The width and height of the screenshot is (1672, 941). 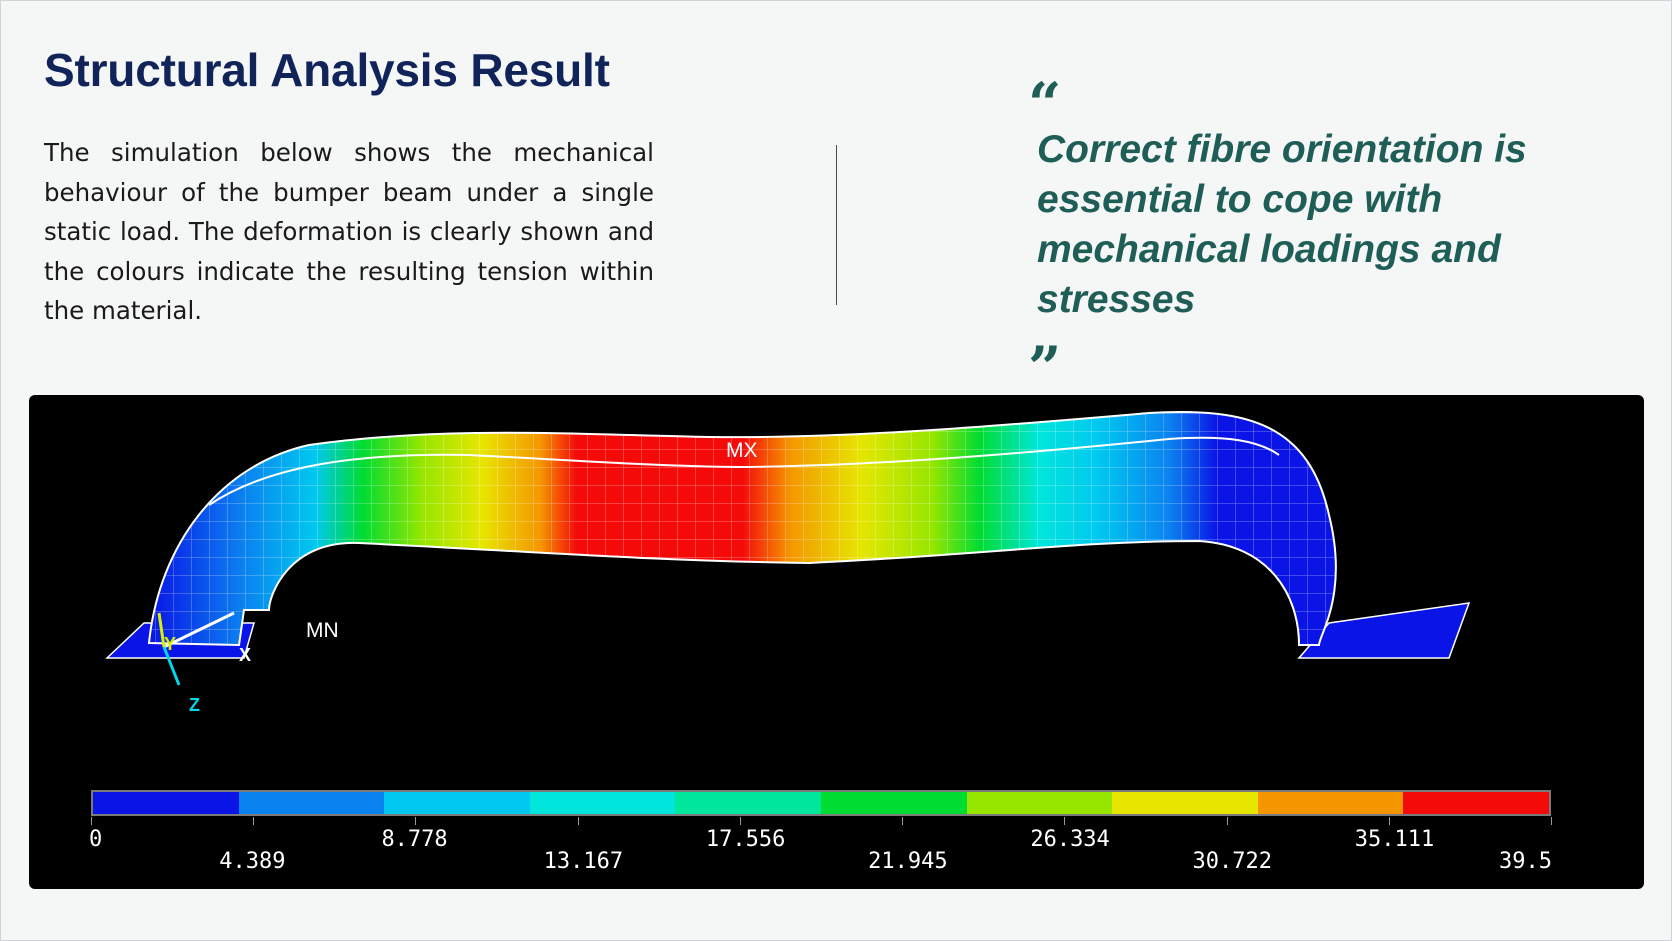 I want to click on close-quote-icon: ”, so click(x=1045, y=368).